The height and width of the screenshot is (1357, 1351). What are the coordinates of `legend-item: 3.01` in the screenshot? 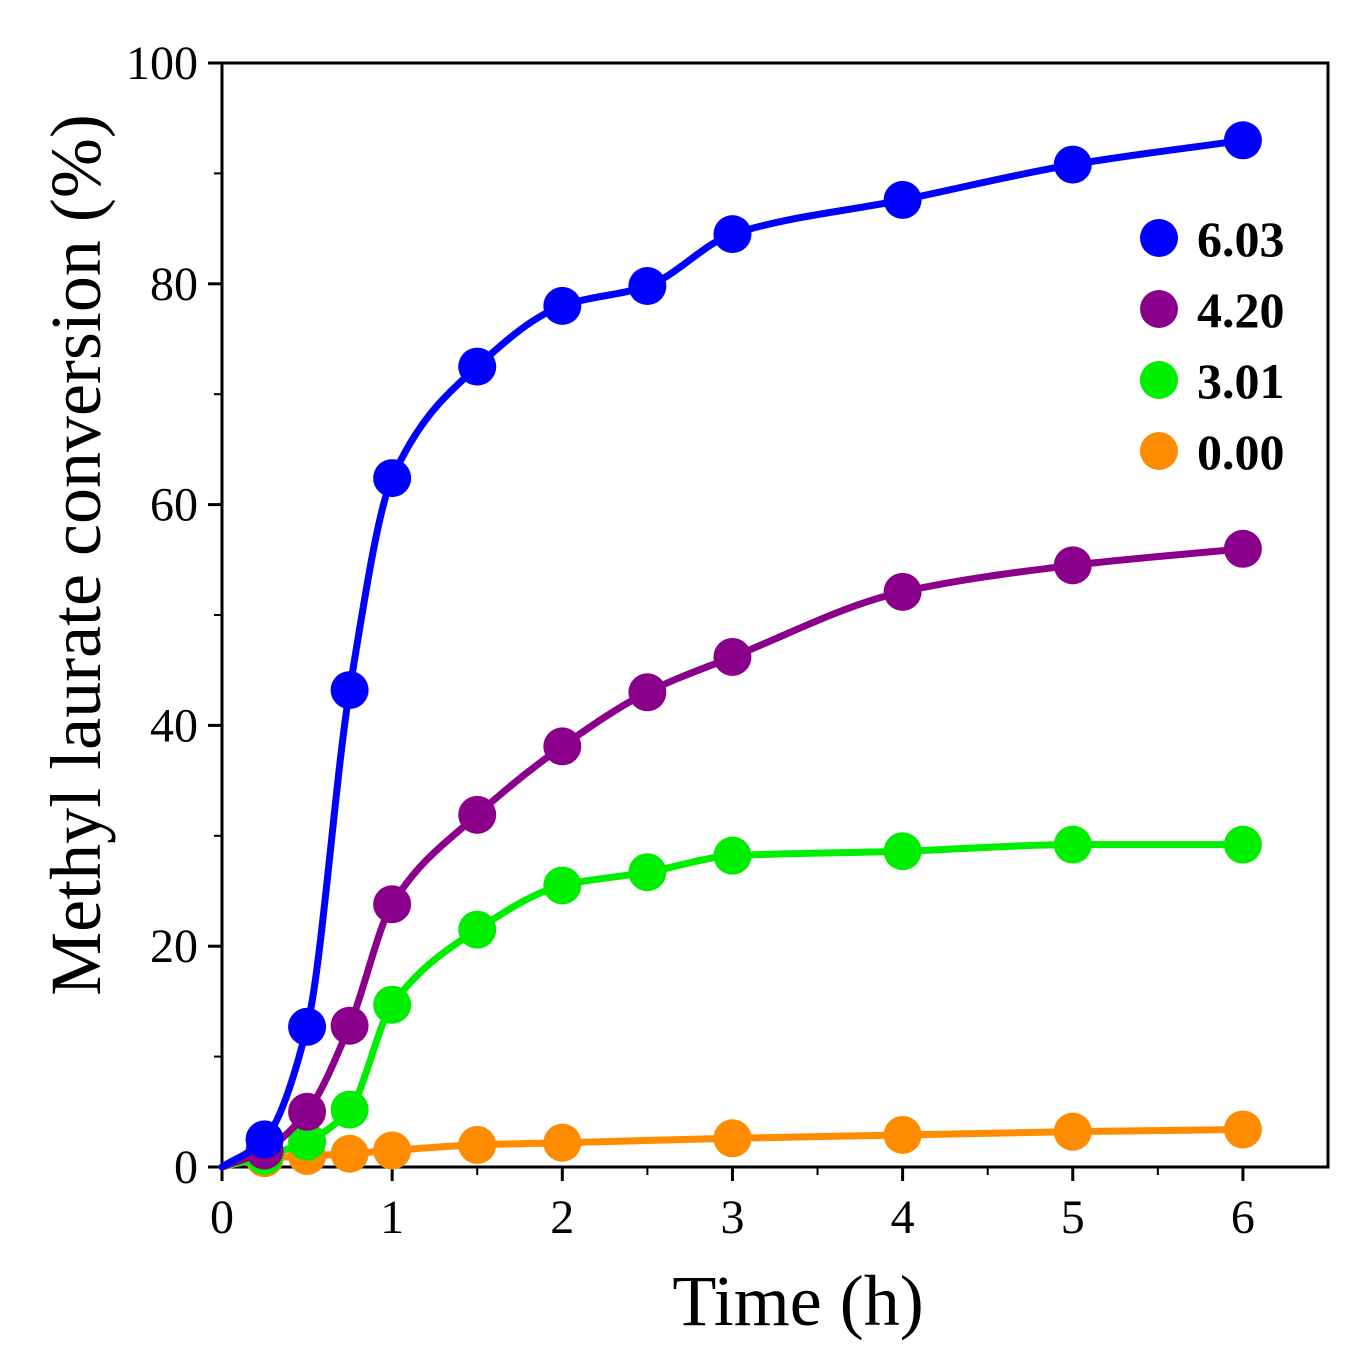 It's located at (1212, 381).